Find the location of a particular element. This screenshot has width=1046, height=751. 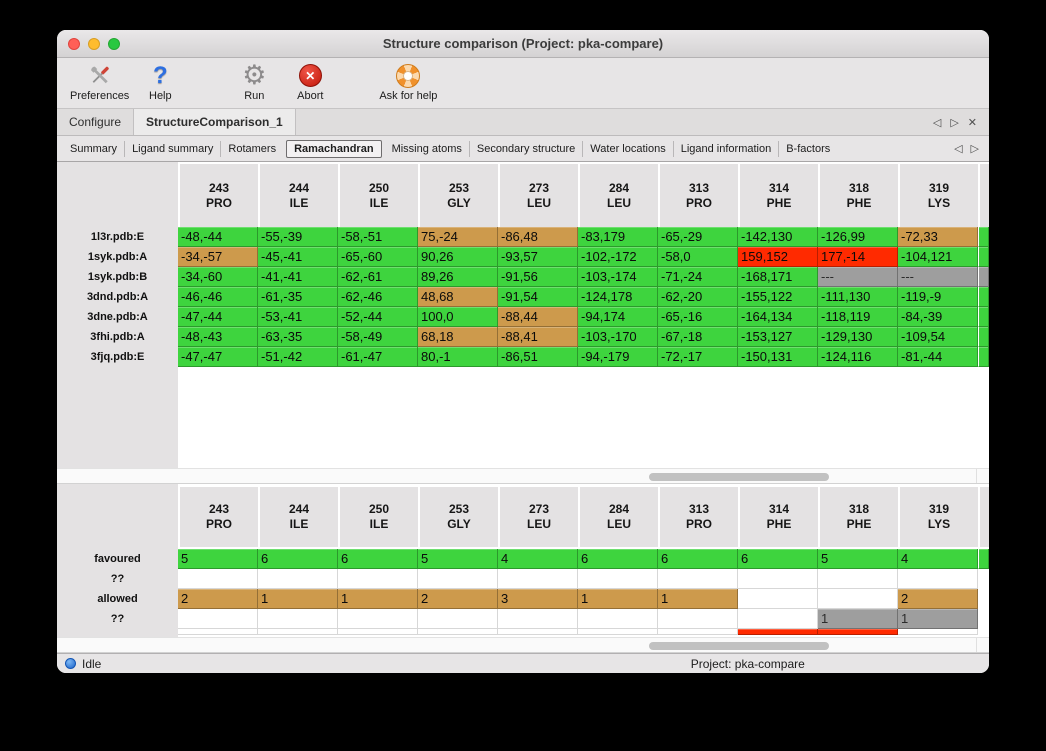

table-cell: -48,-44 is located at coordinates (218, 237).